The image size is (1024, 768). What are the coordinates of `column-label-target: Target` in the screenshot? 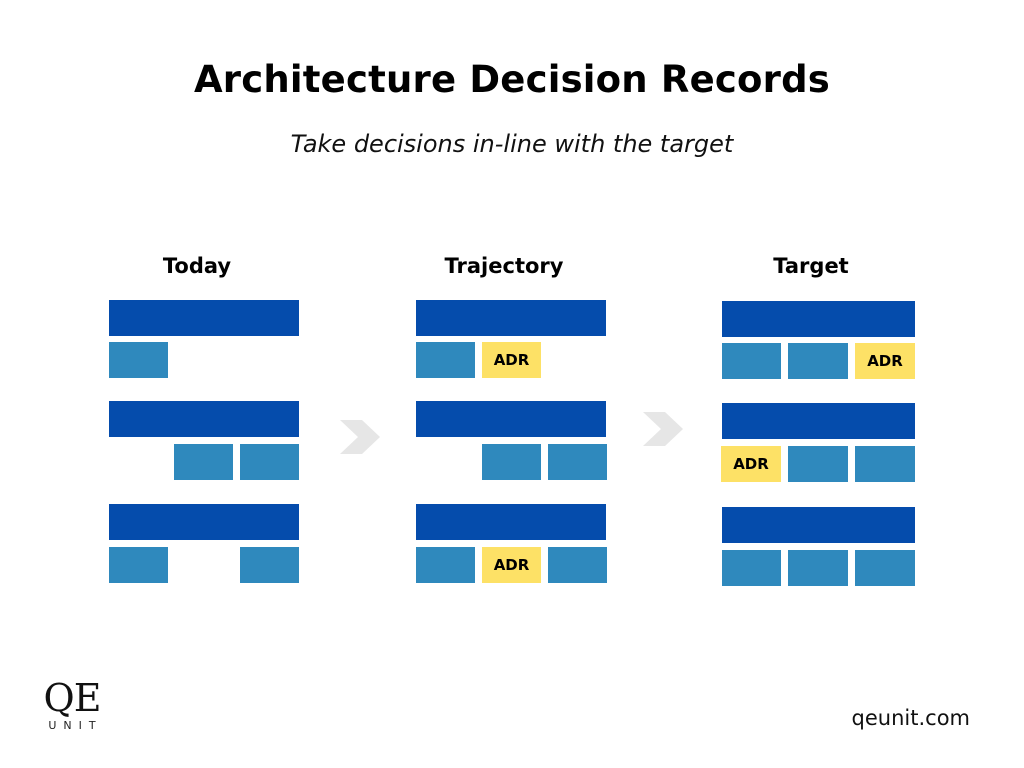 It's located at (811, 266).